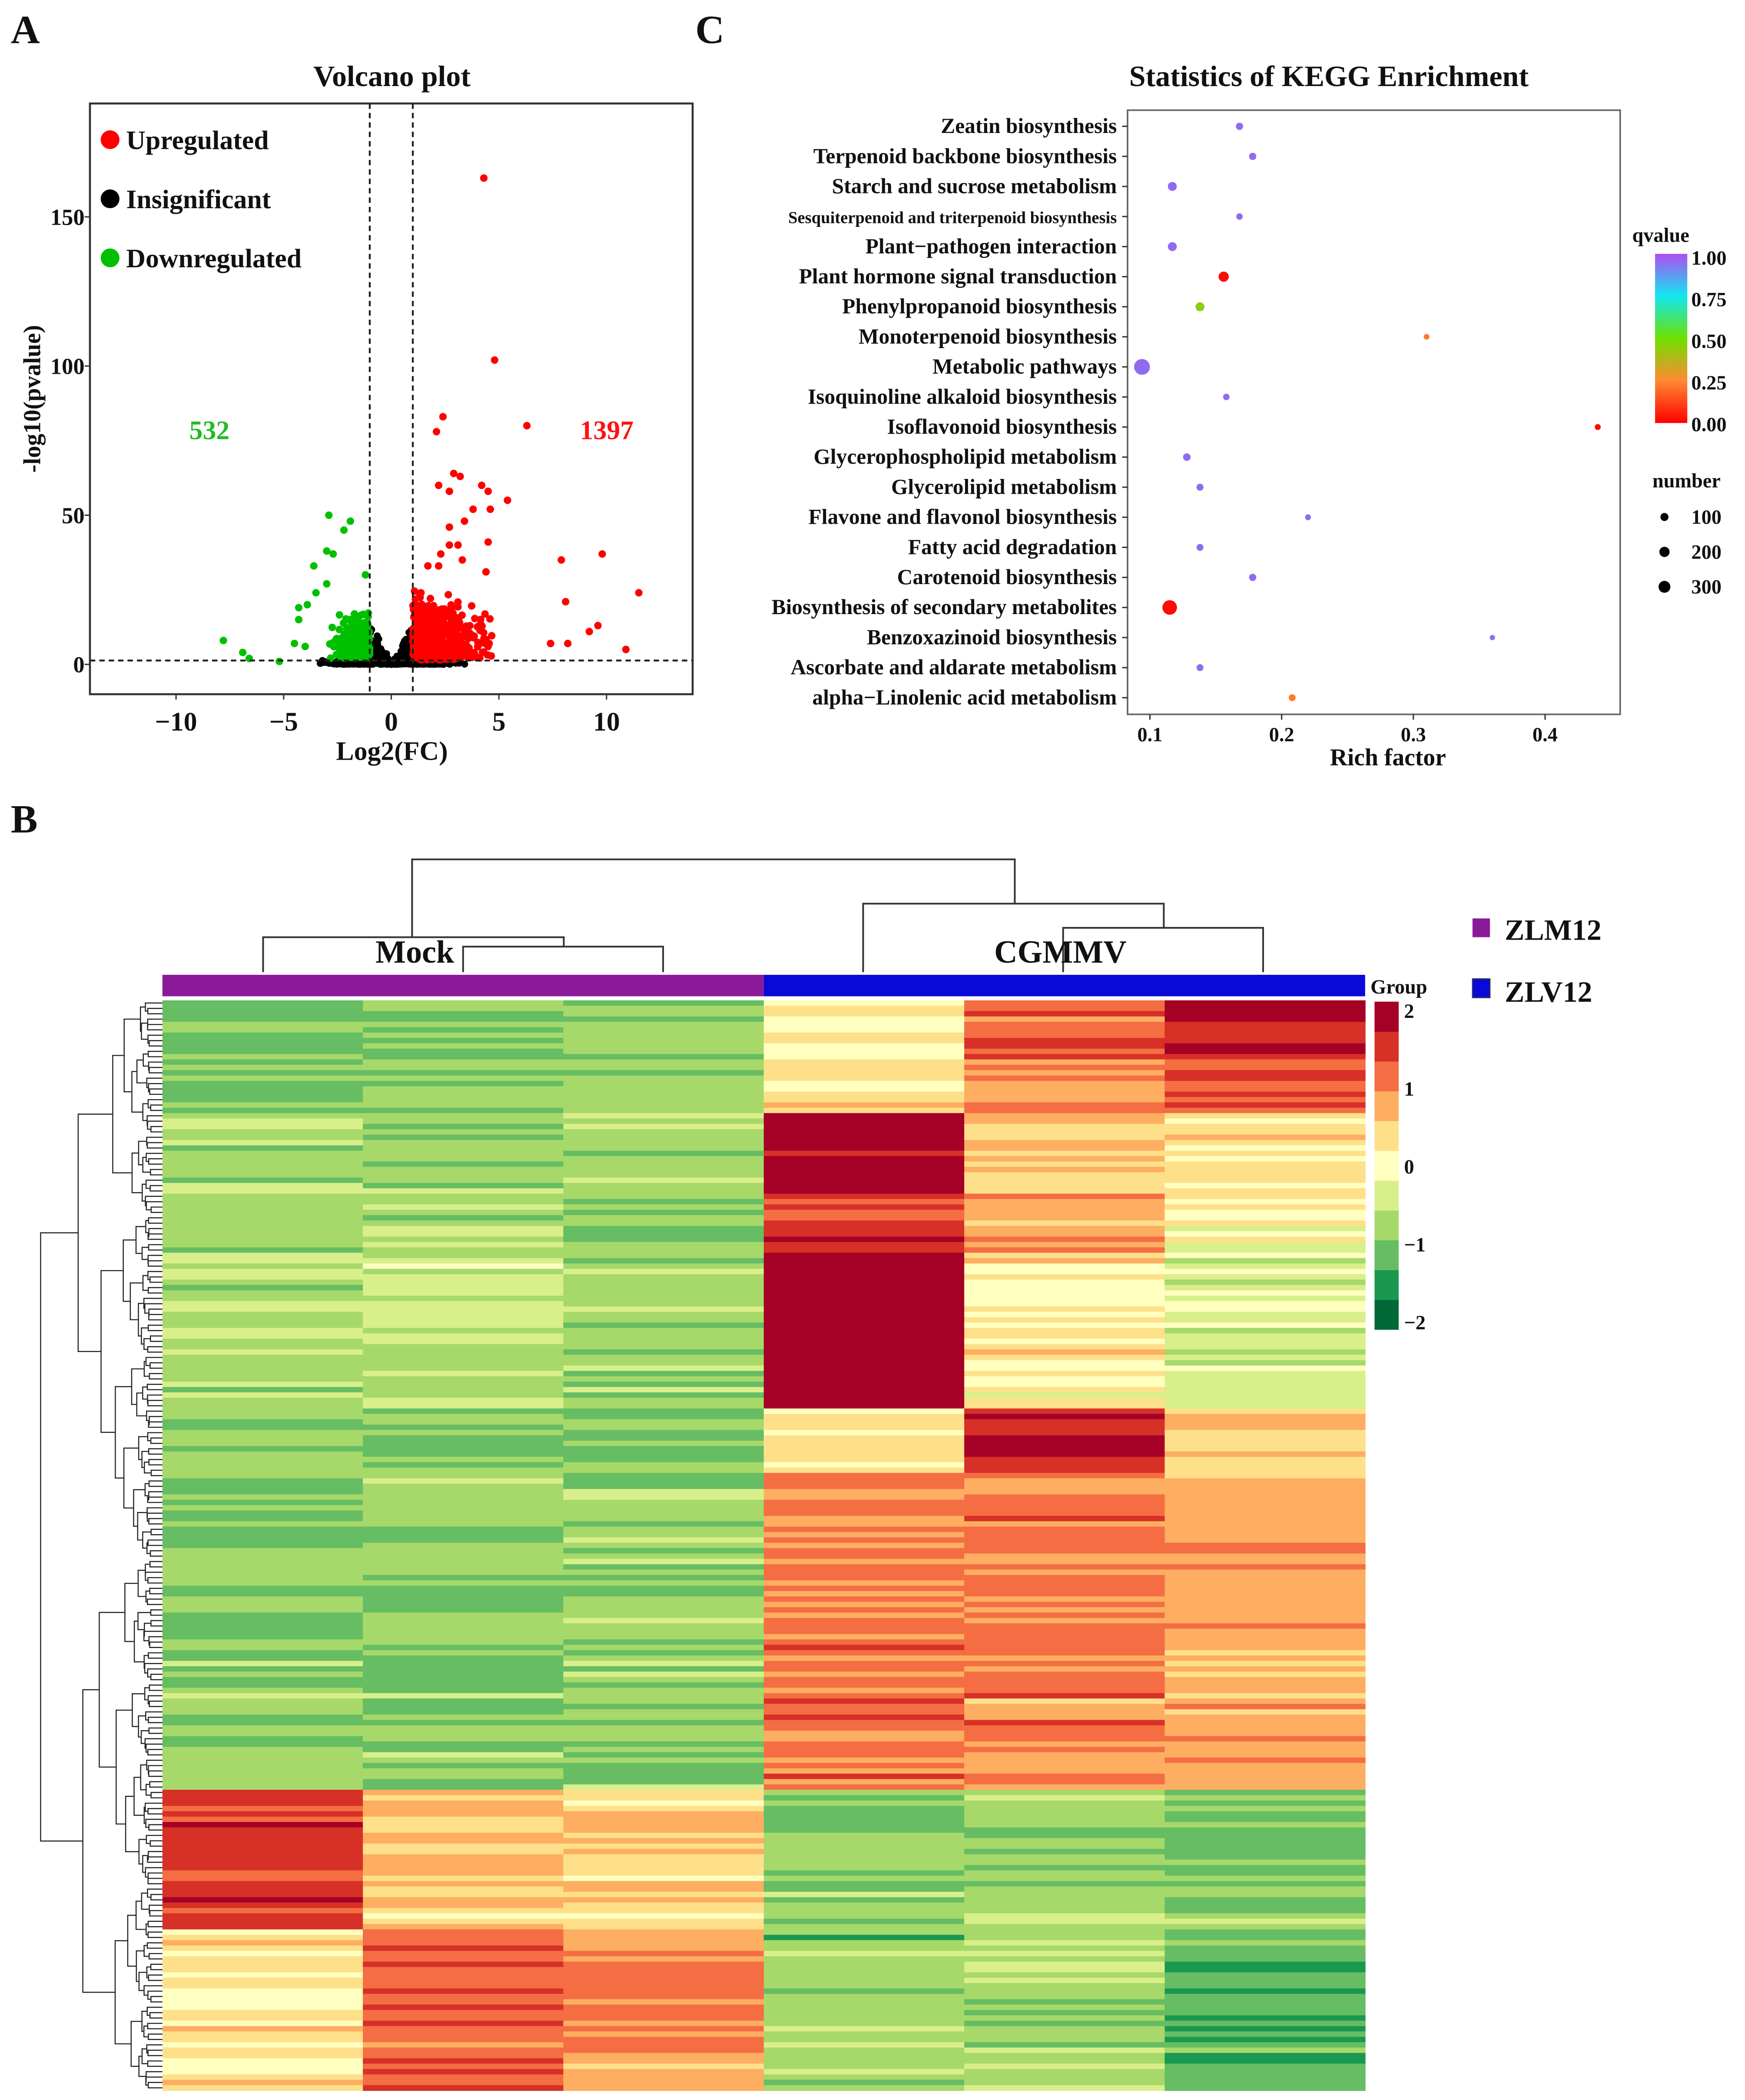 This screenshot has width=1745, height=2100. Describe the element at coordinates (1060, 952) in the screenshot. I see `group-label-cgmmv: CGMMV` at that location.